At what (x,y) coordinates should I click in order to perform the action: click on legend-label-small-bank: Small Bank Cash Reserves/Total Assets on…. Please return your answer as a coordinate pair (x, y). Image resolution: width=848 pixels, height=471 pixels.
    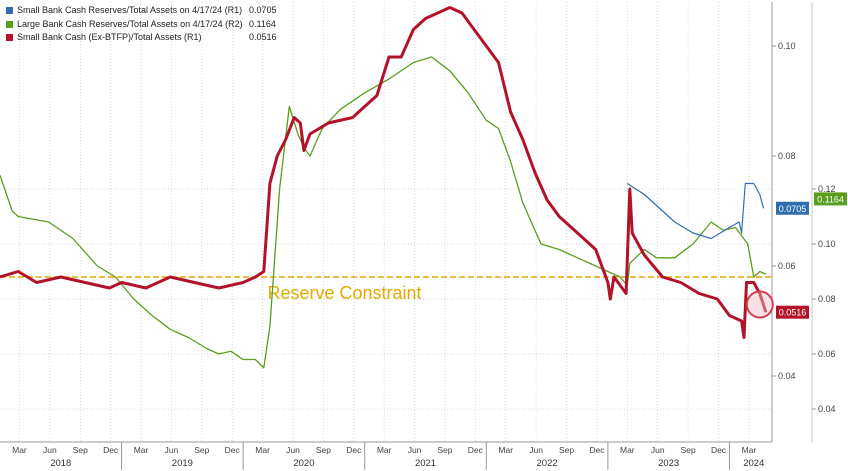
    Looking at the image, I should click on (130, 10).